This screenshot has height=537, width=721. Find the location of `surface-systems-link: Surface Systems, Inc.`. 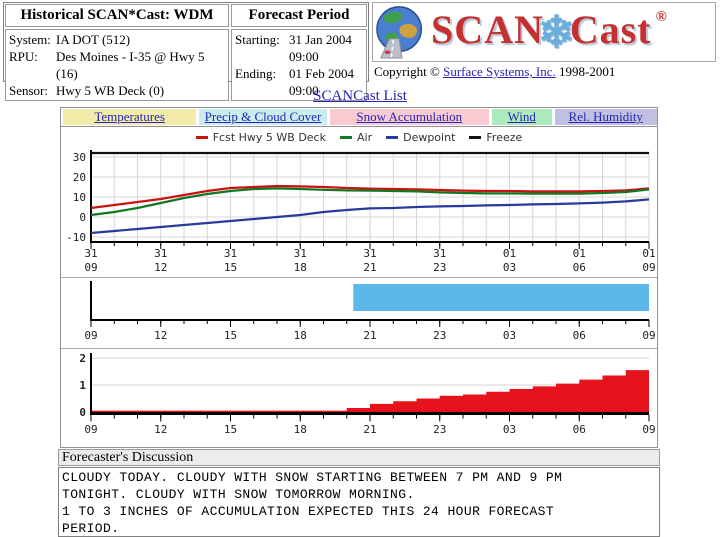

surface-systems-link: Surface Systems, Inc. is located at coordinates (499, 71).